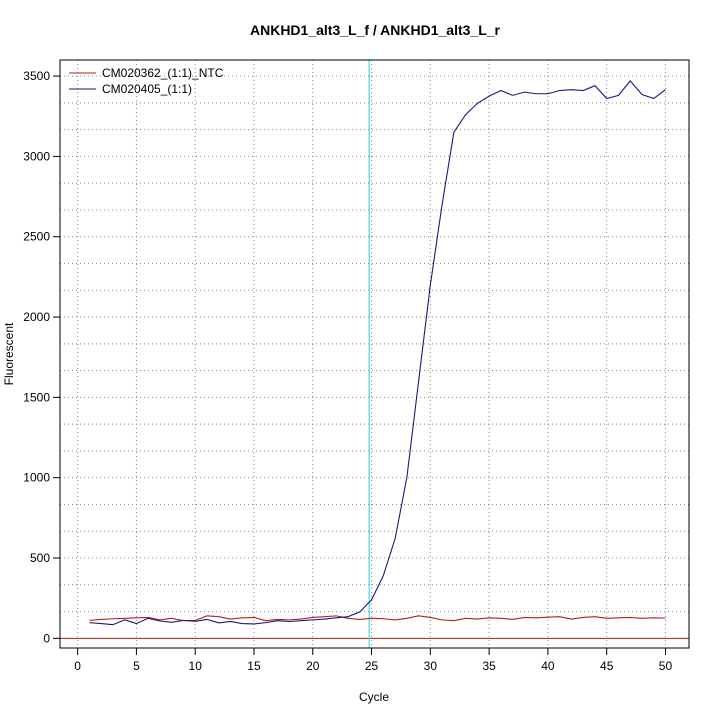 This screenshot has width=720, height=720. What do you see at coordinates (147, 89) in the screenshot?
I see `legend-label-1: CM020405_(1:1)` at bounding box center [147, 89].